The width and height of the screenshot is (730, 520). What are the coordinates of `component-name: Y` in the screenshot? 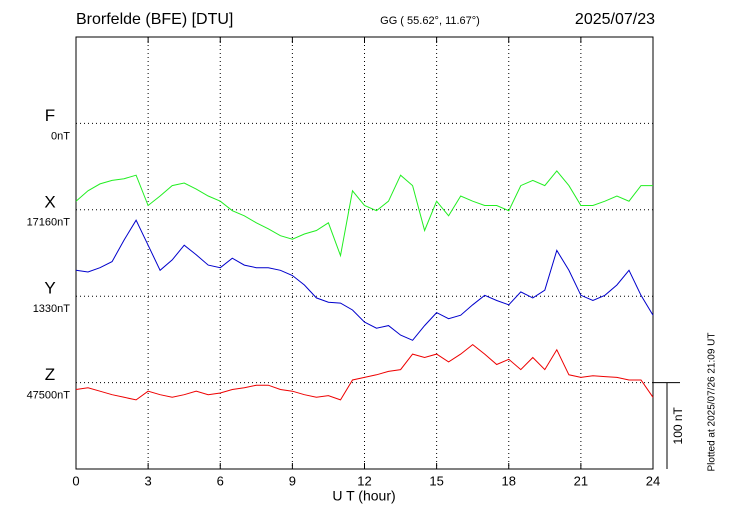 It's located at (49, 288).